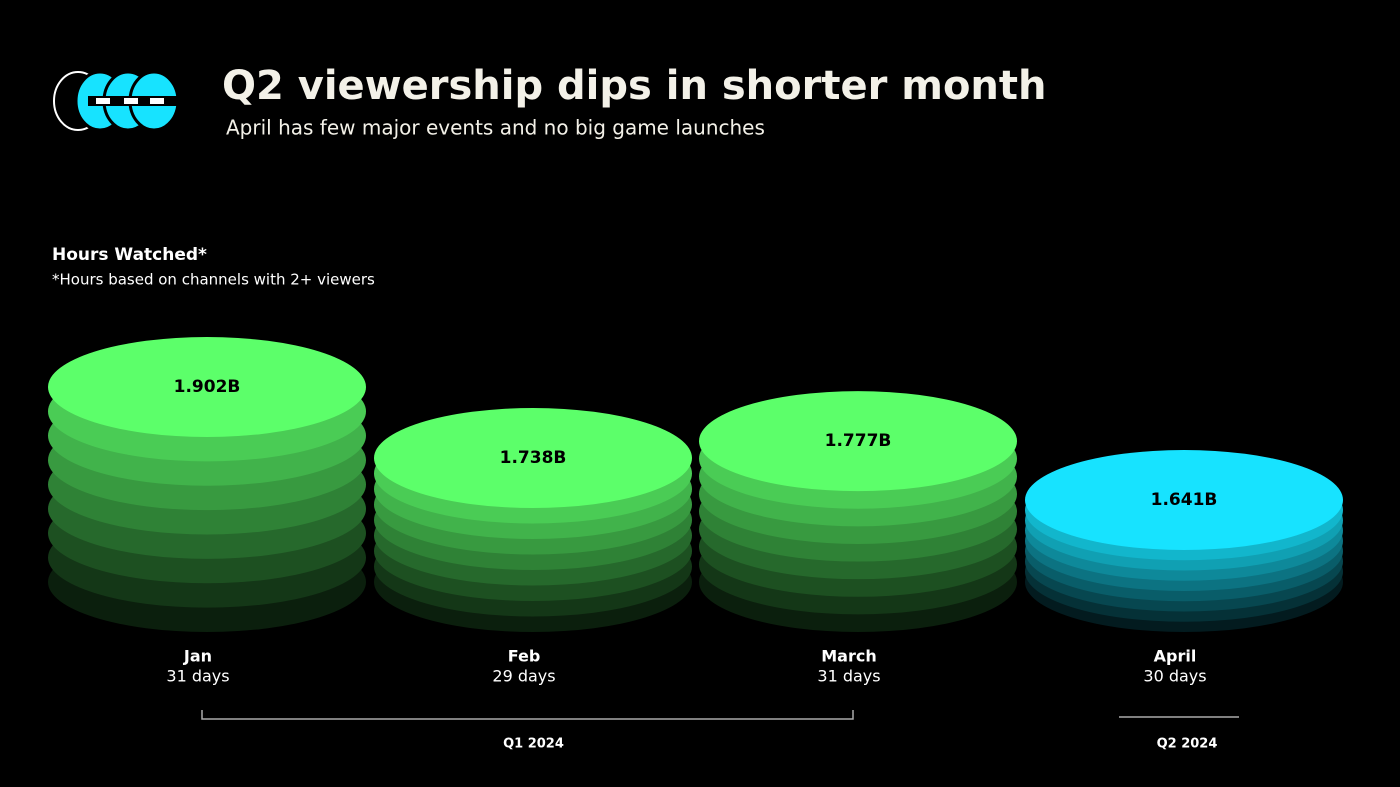 The height and width of the screenshot is (787, 1400). What do you see at coordinates (1187, 744) in the screenshot?
I see `group-label: Q2 2024` at bounding box center [1187, 744].